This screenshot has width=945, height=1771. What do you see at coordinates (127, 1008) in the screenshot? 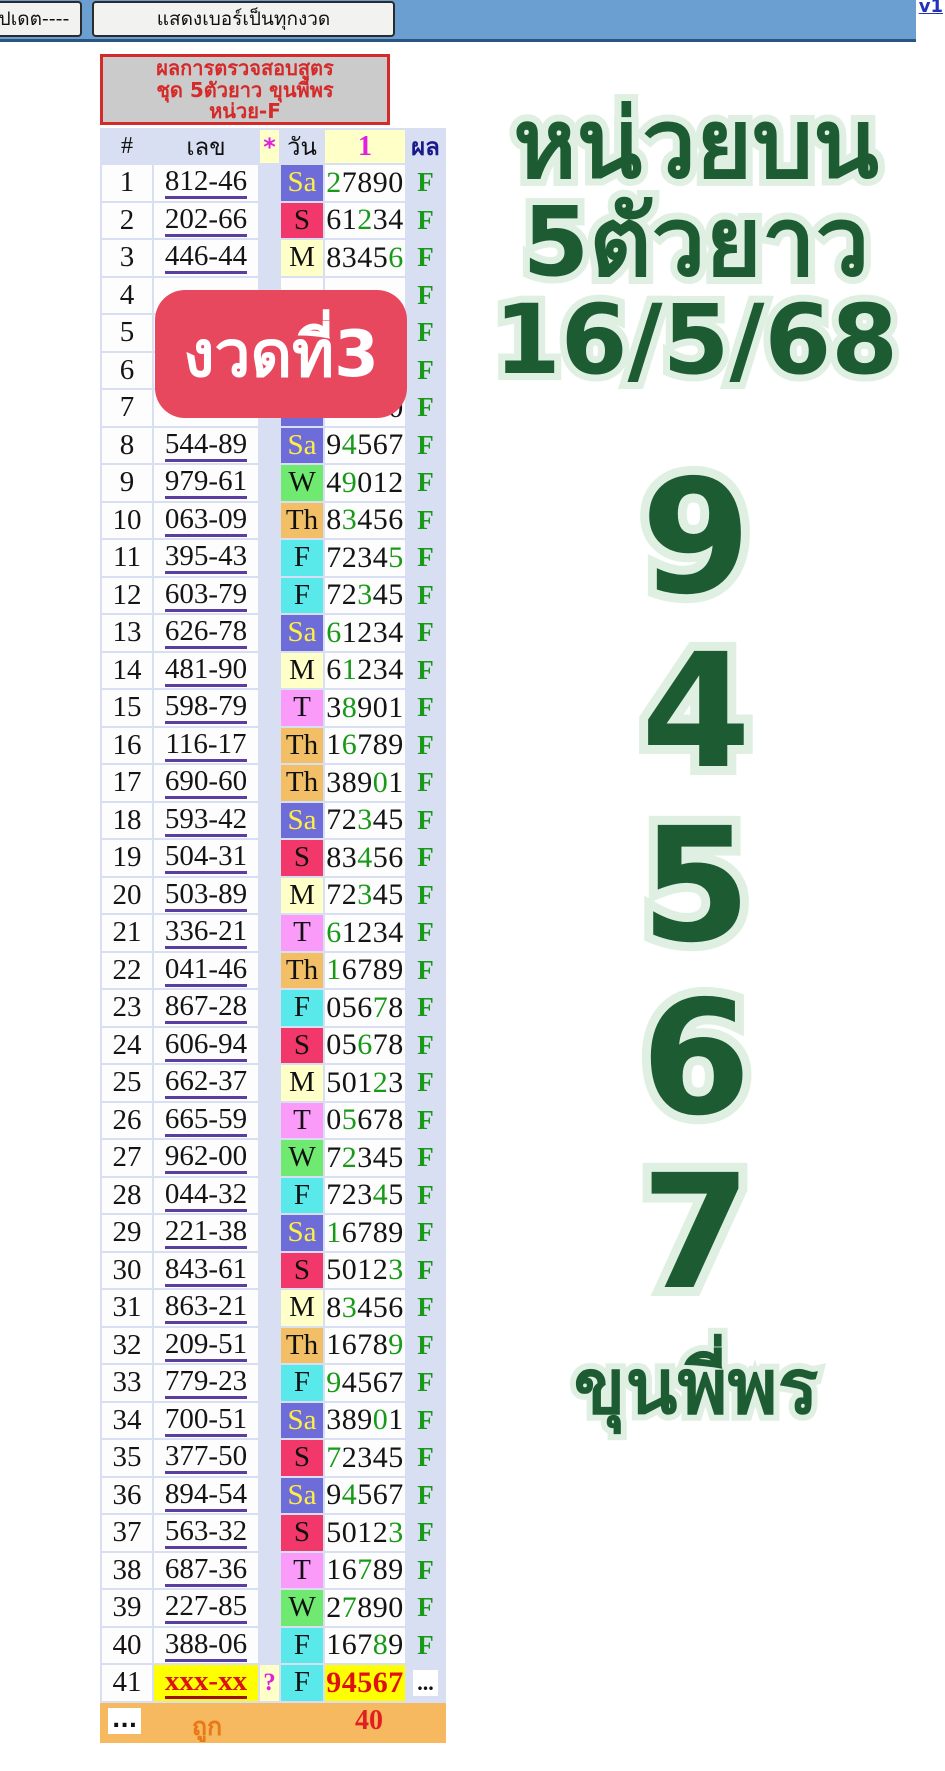
I see `row-index-cell: 23` at bounding box center [127, 1008].